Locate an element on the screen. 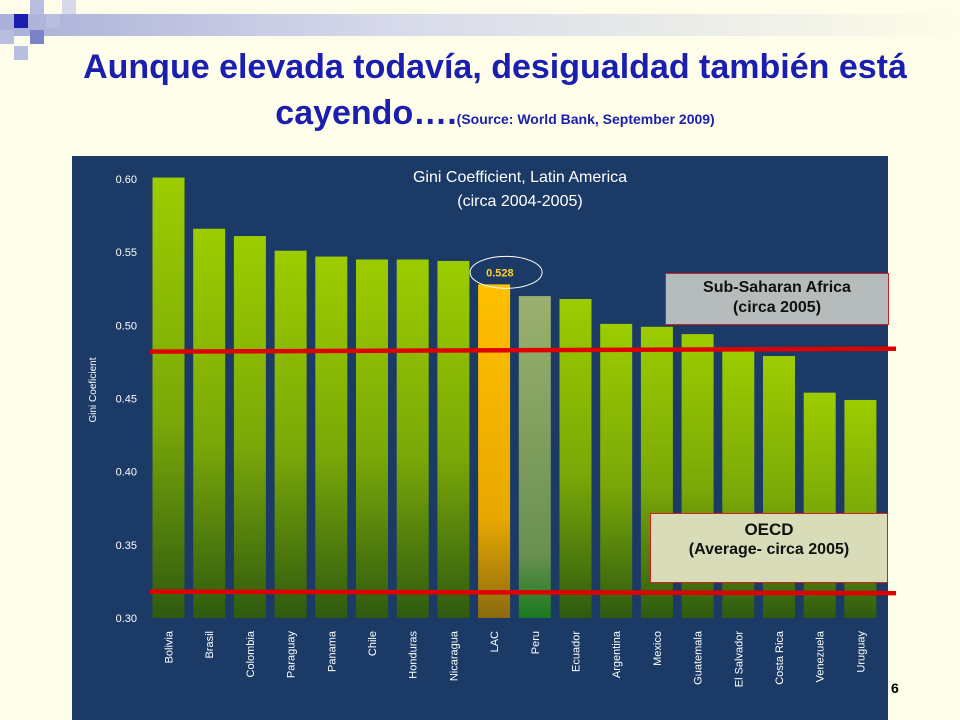 This screenshot has height=720, width=960. highlight-ellipse is located at coordinates (506, 272).